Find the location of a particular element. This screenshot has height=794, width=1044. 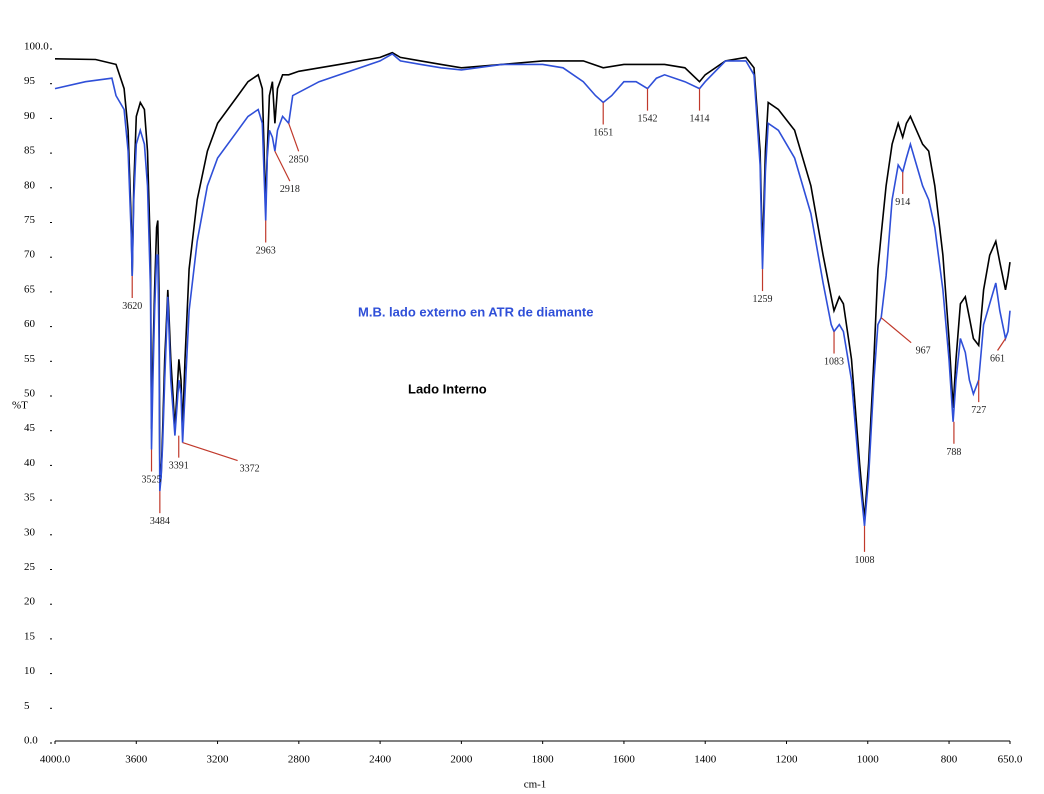

peak-label: 1259 is located at coordinates (763, 299).